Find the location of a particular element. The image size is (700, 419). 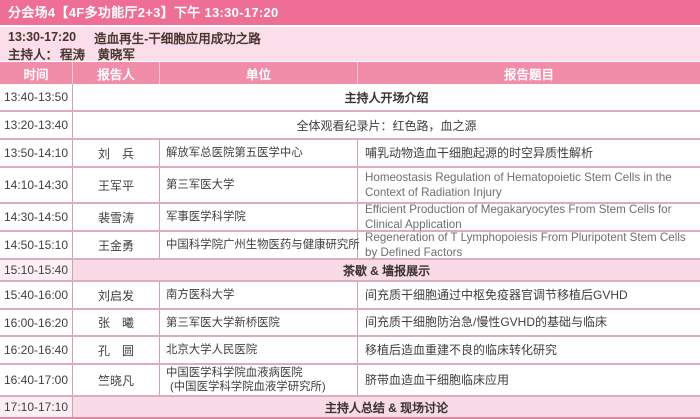

time-cell: 13:50-14:10 is located at coordinates (36, 153).